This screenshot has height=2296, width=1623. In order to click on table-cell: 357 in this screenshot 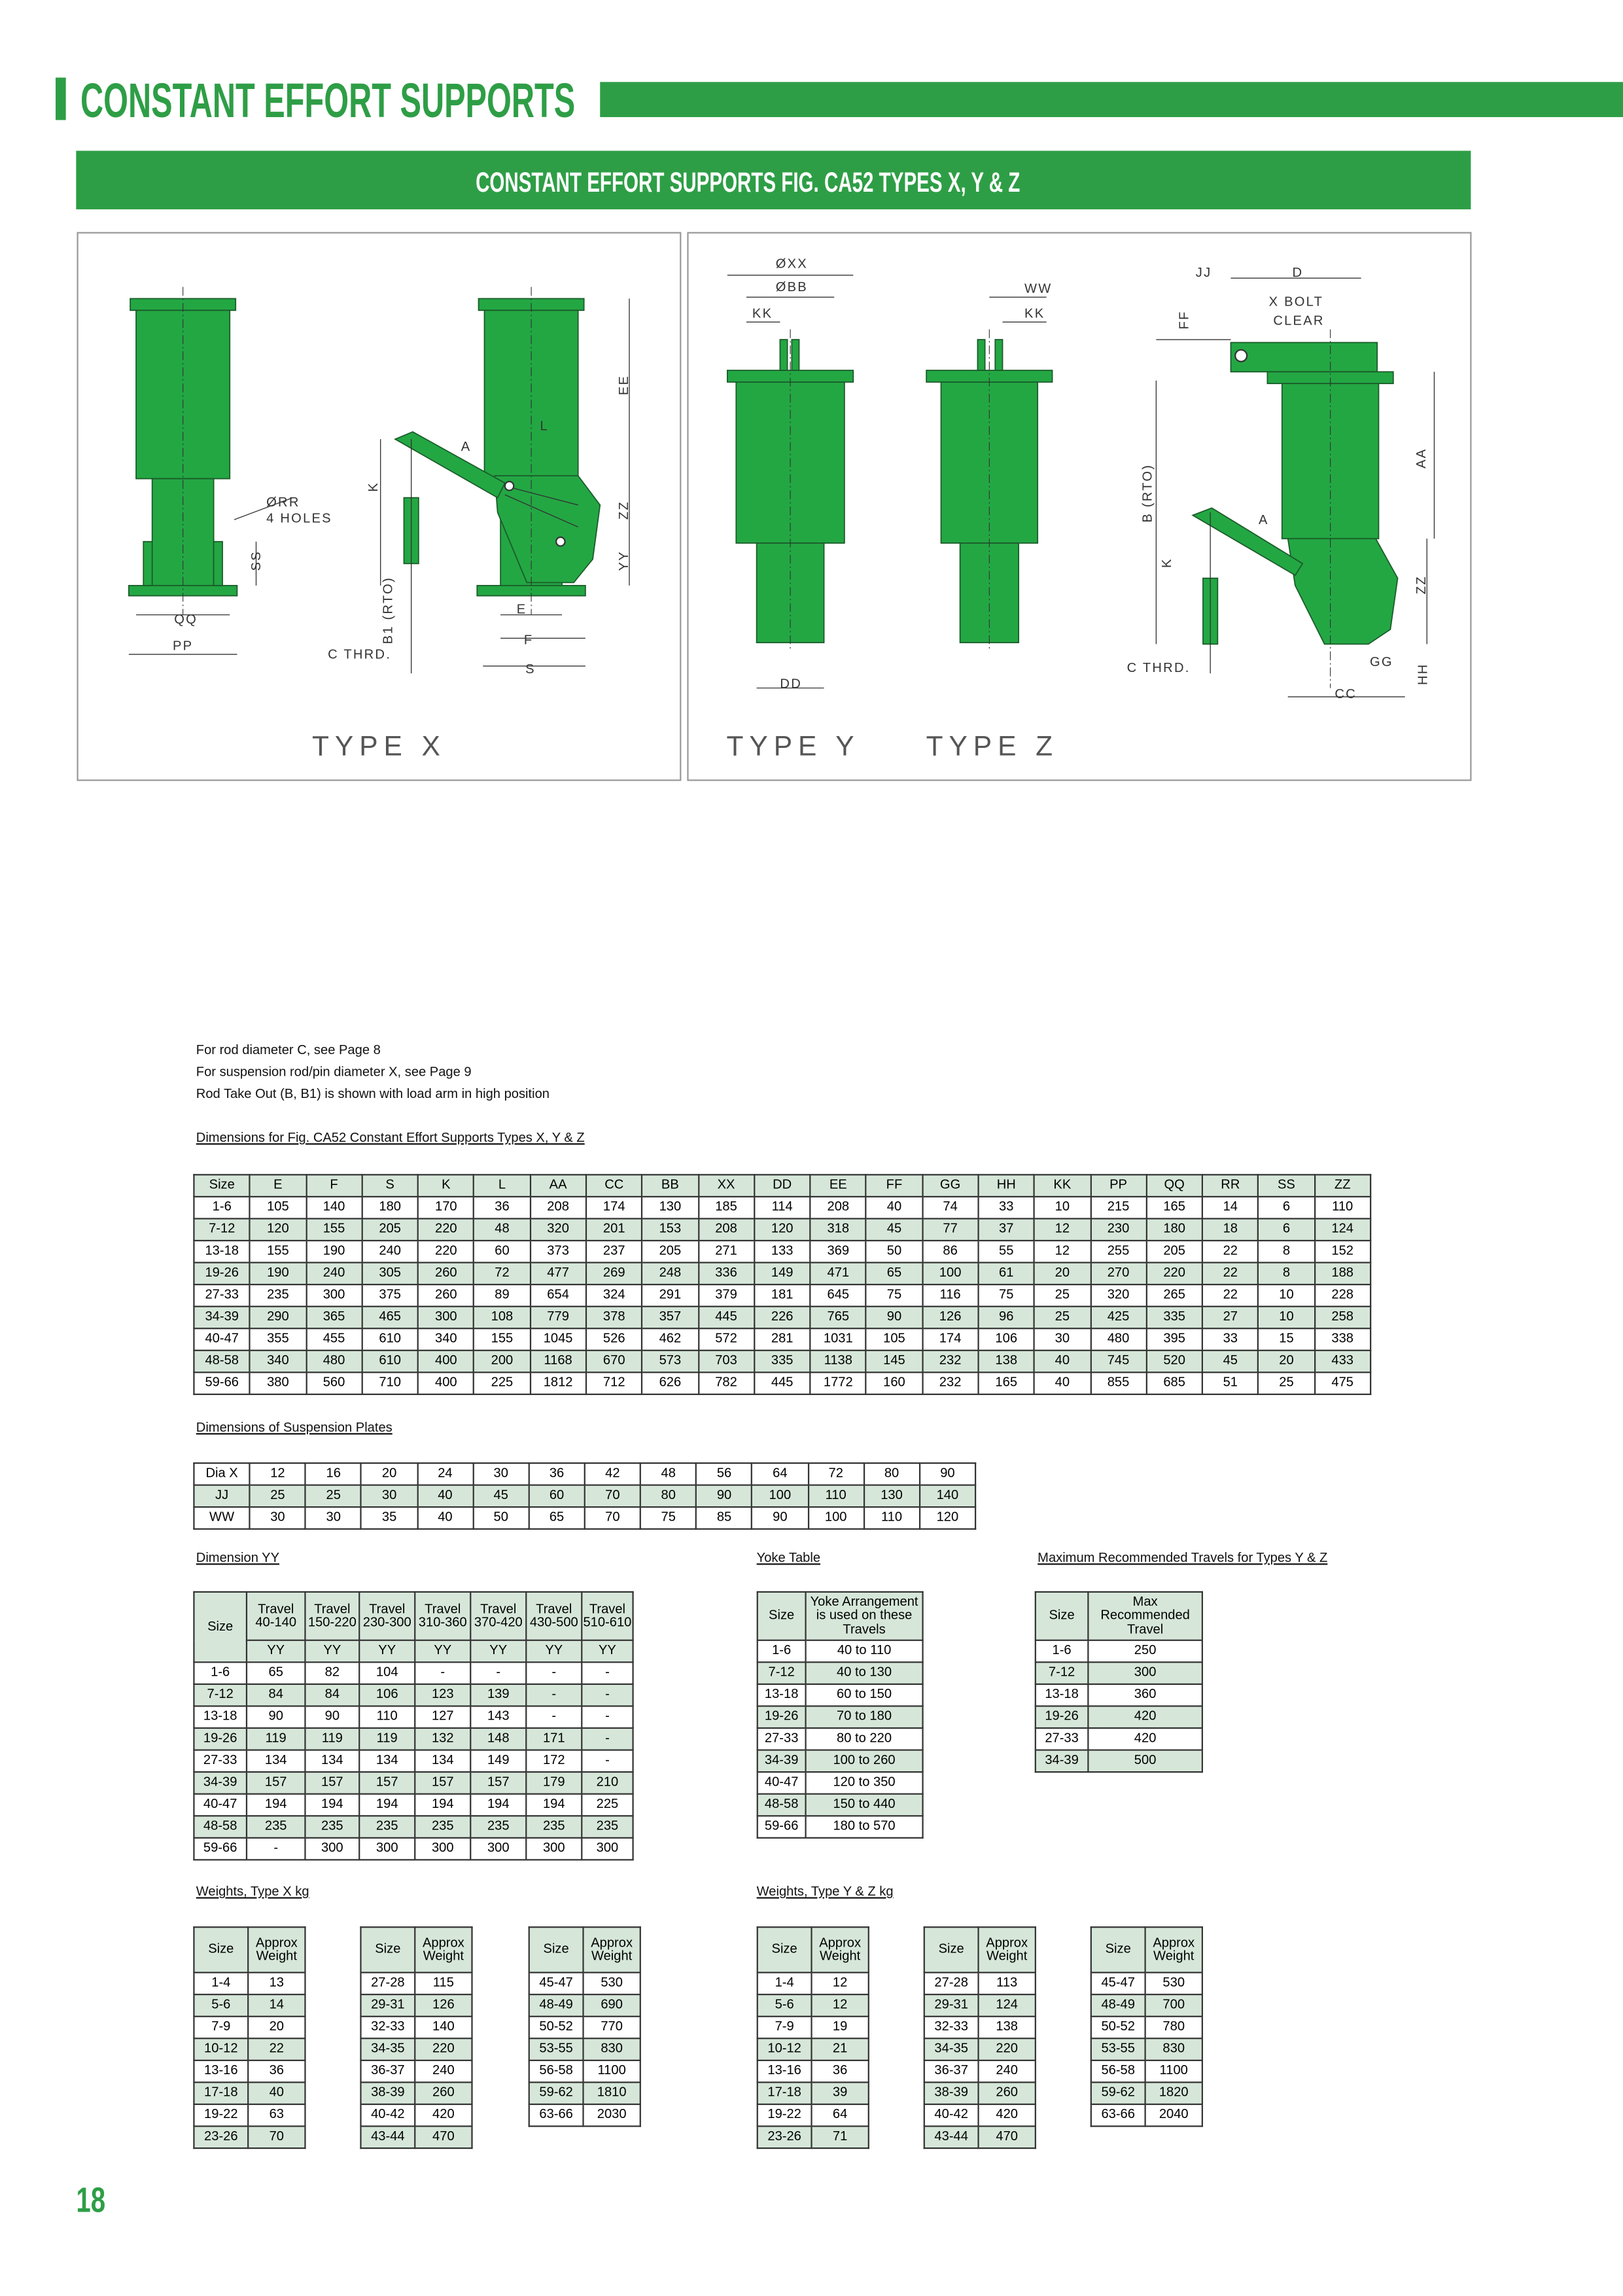, I will do `click(670, 1318)`.